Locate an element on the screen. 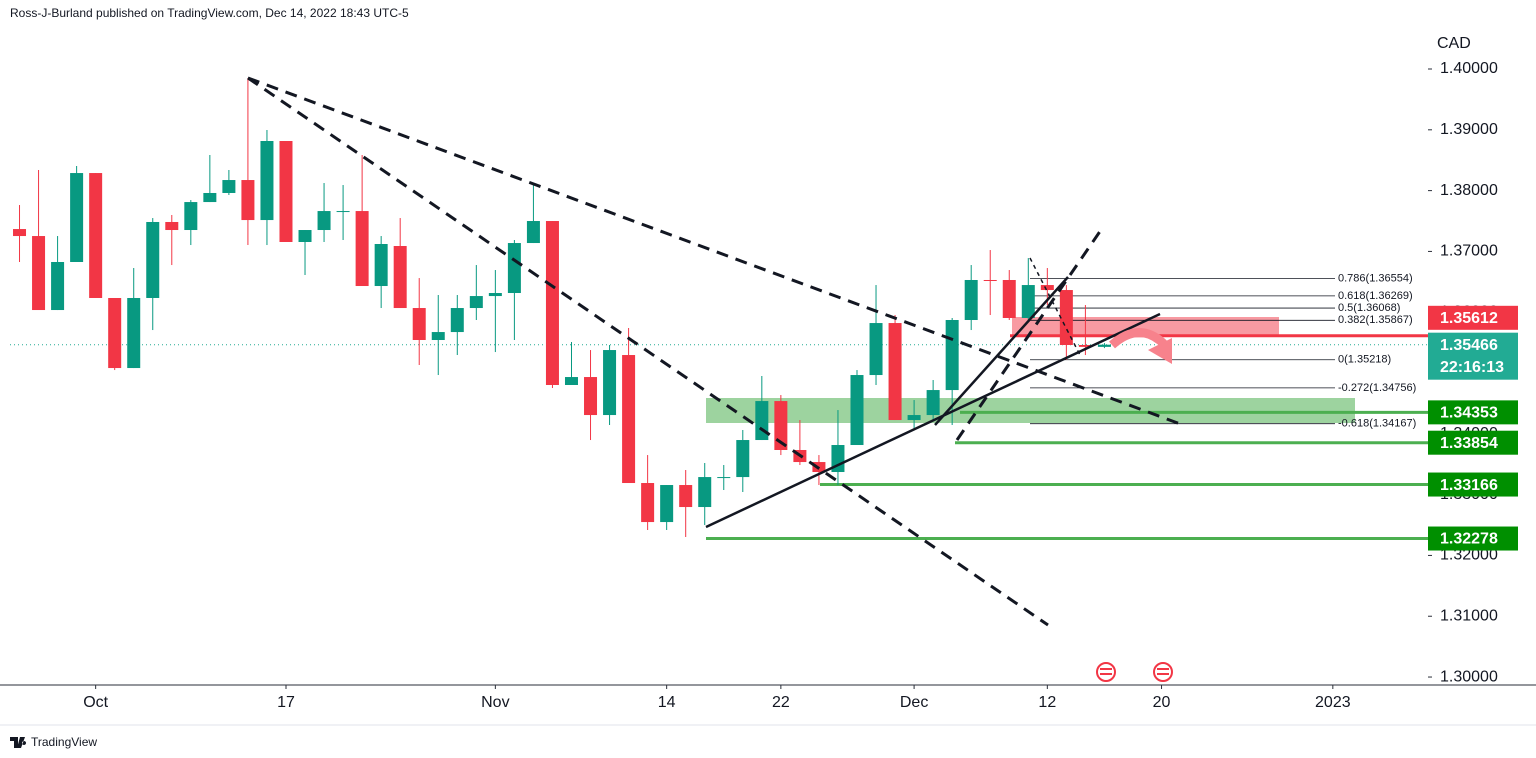 The image size is (1536, 758). price-box-label: 1.33854 is located at coordinates (1469, 443).